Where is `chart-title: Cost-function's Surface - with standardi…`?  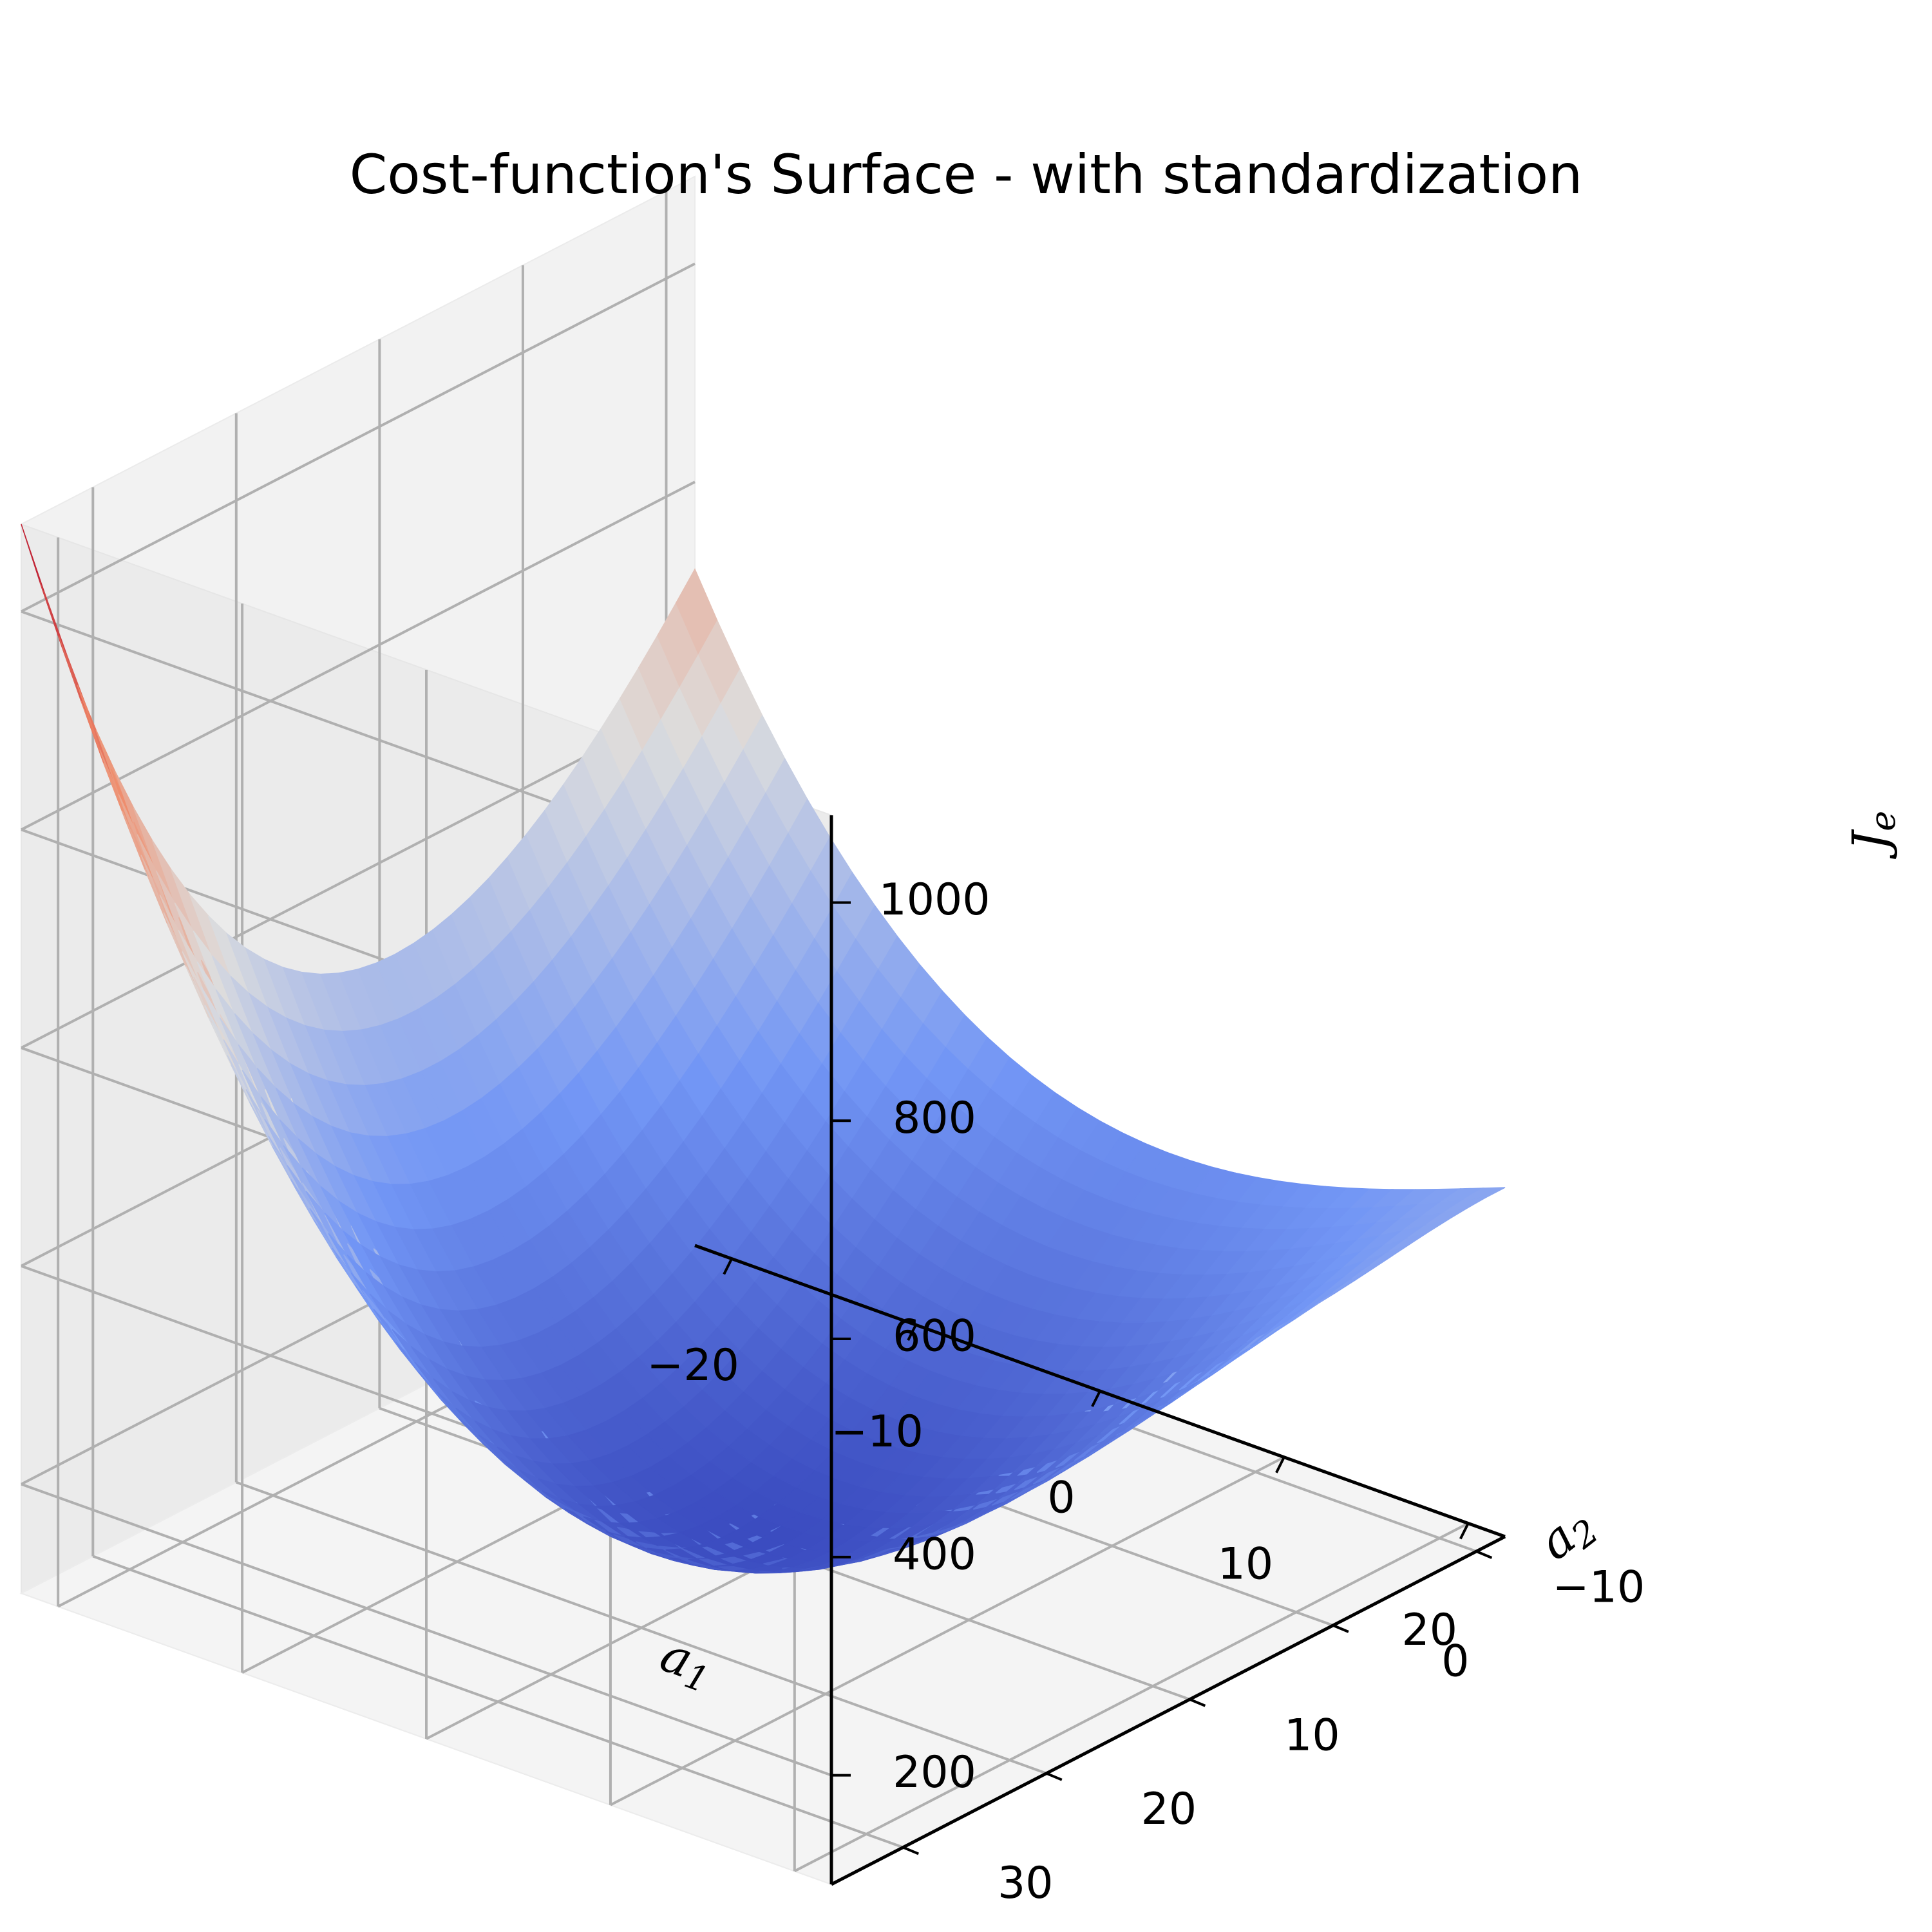 chart-title: Cost-function's Surface - with standardi… is located at coordinates (967, 175).